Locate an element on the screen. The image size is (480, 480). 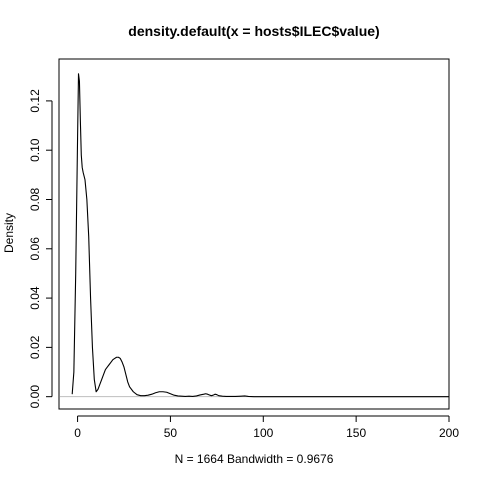
x-tick-label: 150 is located at coordinates (356, 433).